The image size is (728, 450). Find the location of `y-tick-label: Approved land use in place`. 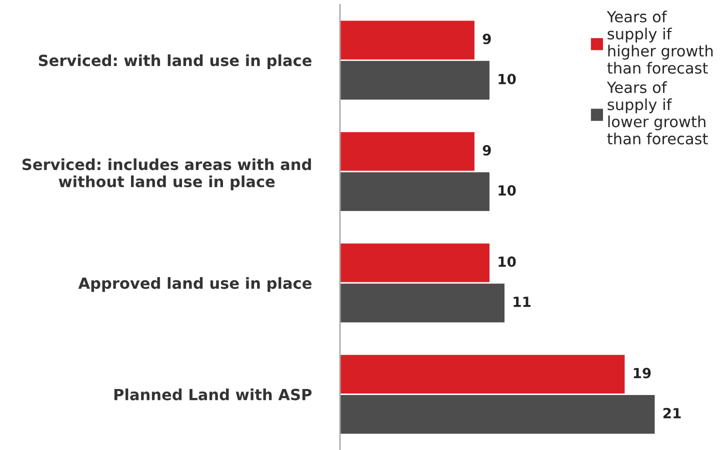

y-tick-label: Approved land use in place is located at coordinates (195, 284).